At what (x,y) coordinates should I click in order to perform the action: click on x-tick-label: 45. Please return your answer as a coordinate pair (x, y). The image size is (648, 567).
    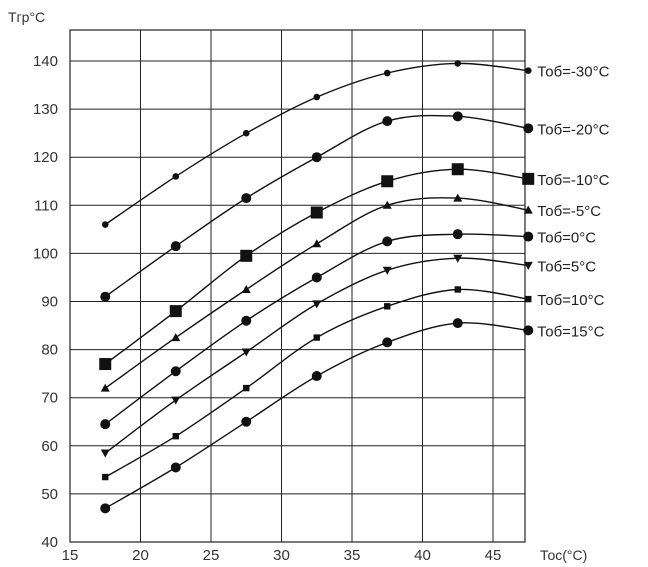
    Looking at the image, I should click on (493, 555).